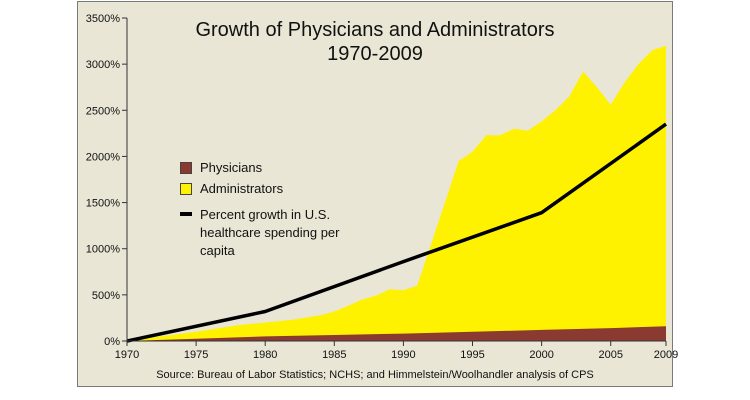 The width and height of the screenshot is (750, 400). What do you see at coordinates (375, 54) in the screenshot?
I see `chart-subtitle: 1970-2009` at bounding box center [375, 54].